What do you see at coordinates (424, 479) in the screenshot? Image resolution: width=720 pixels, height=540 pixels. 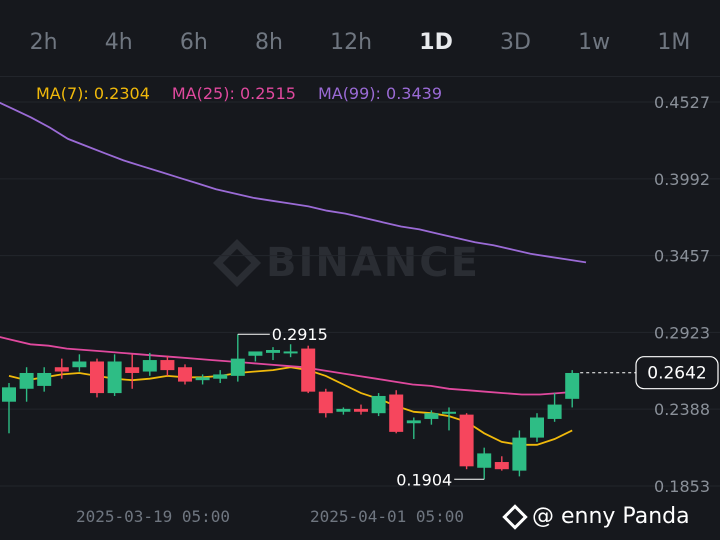 I see `low-price-label: 0.1904` at bounding box center [424, 479].